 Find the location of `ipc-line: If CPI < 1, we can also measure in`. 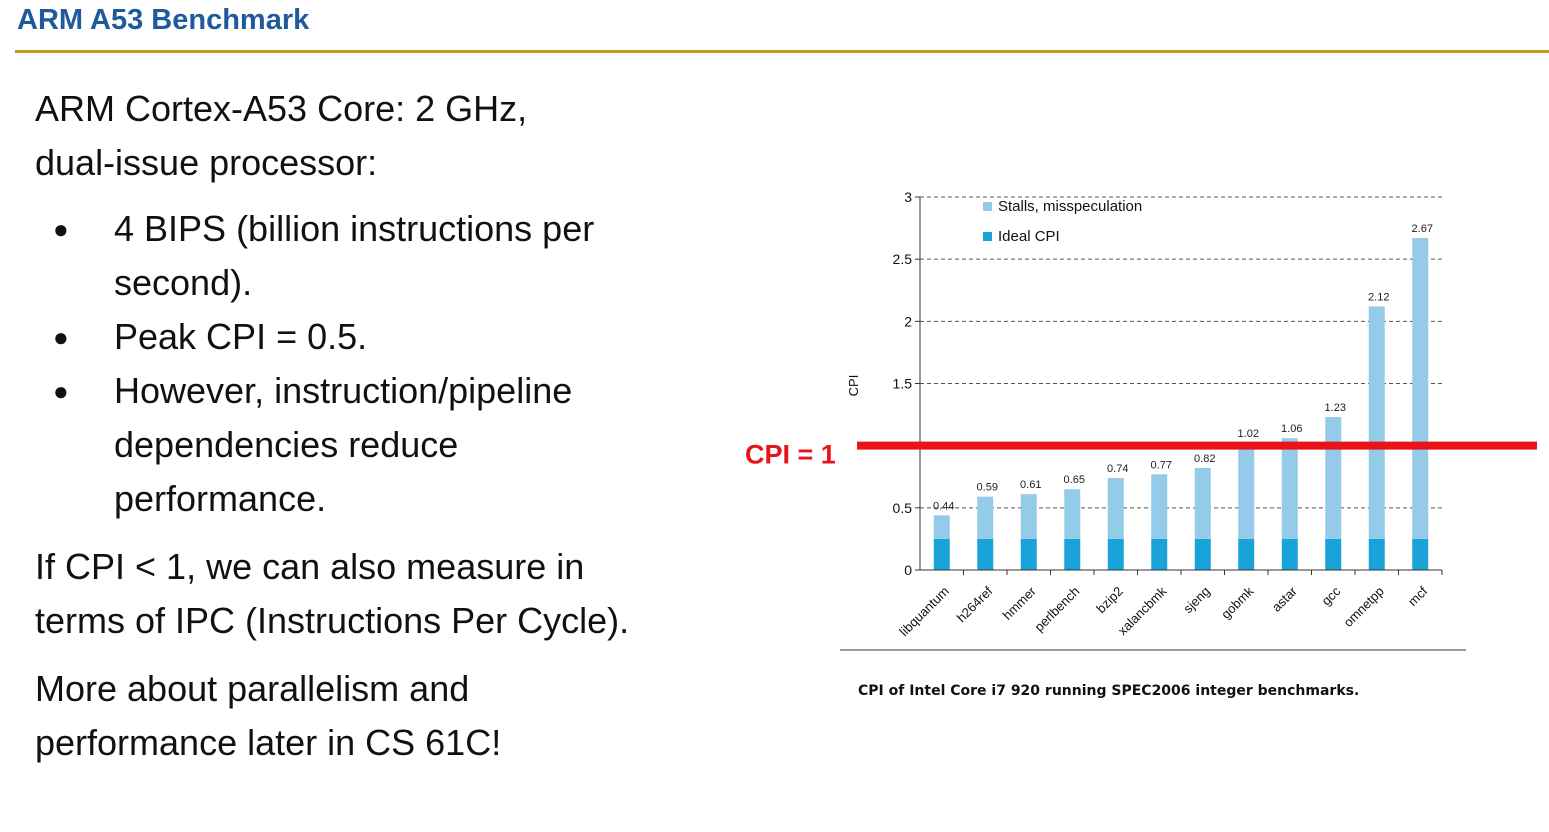

ipc-line: If CPI < 1, we can also measure in is located at coordinates (310, 566).